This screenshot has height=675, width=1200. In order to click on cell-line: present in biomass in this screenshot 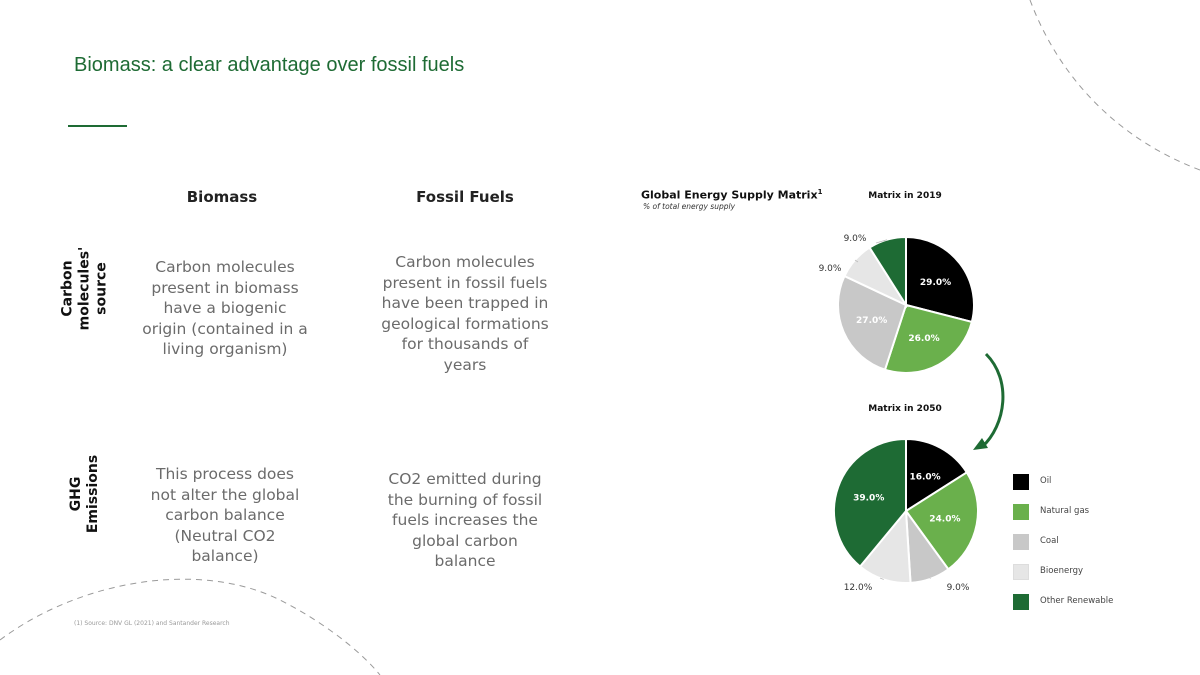, I will do `click(225, 287)`.